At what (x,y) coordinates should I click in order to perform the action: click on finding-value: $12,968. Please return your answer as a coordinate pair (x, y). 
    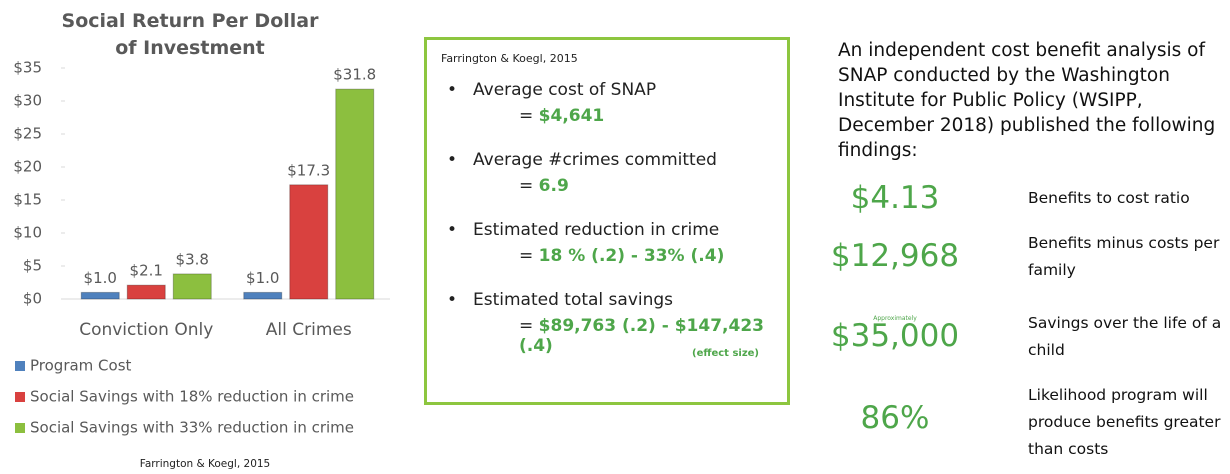
    Looking at the image, I should click on (895, 256).